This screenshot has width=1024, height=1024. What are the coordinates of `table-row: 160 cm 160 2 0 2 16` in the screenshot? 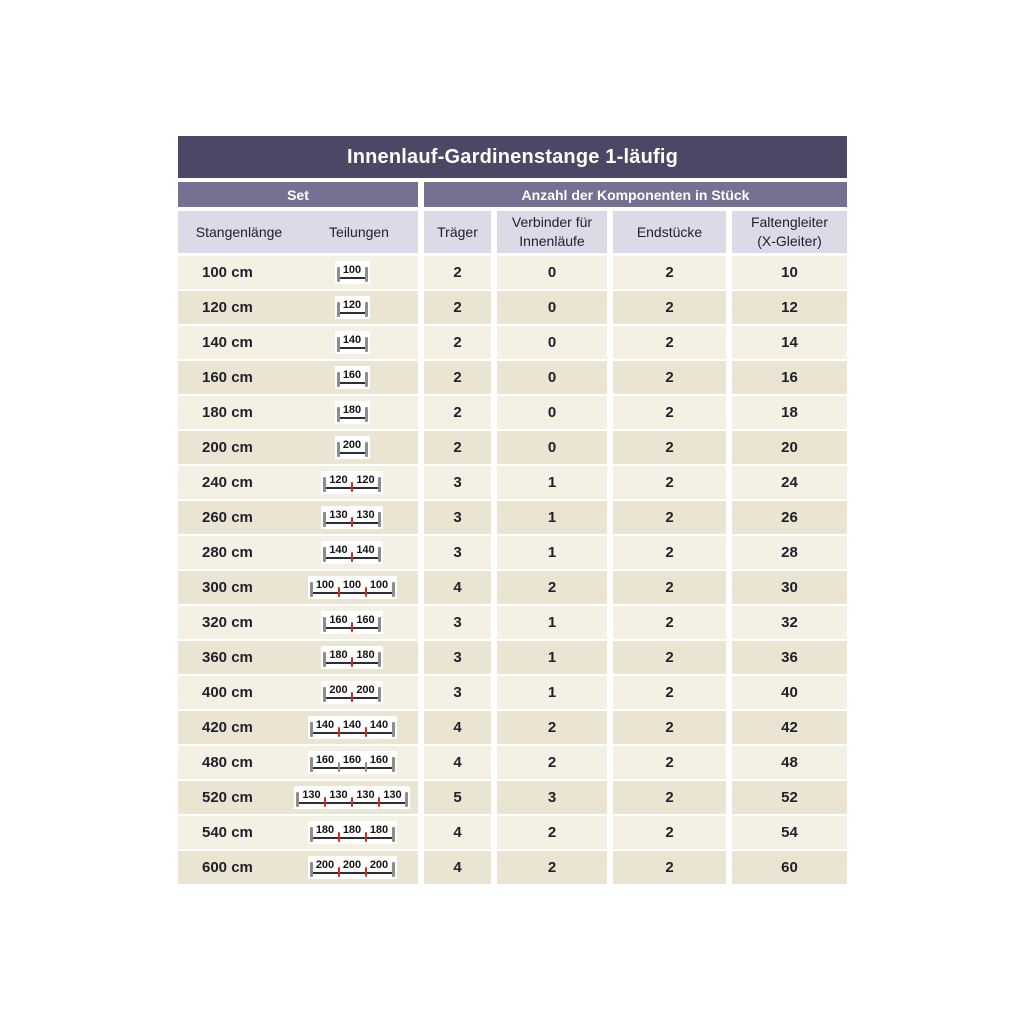 It's located at (512, 377).